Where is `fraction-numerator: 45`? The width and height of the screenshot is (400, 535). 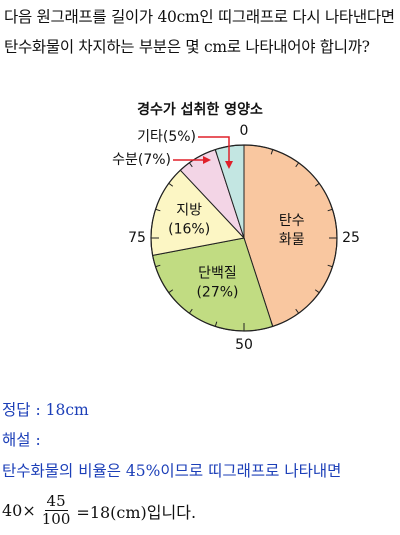 fraction-numerator: 45 is located at coordinates (56, 501).